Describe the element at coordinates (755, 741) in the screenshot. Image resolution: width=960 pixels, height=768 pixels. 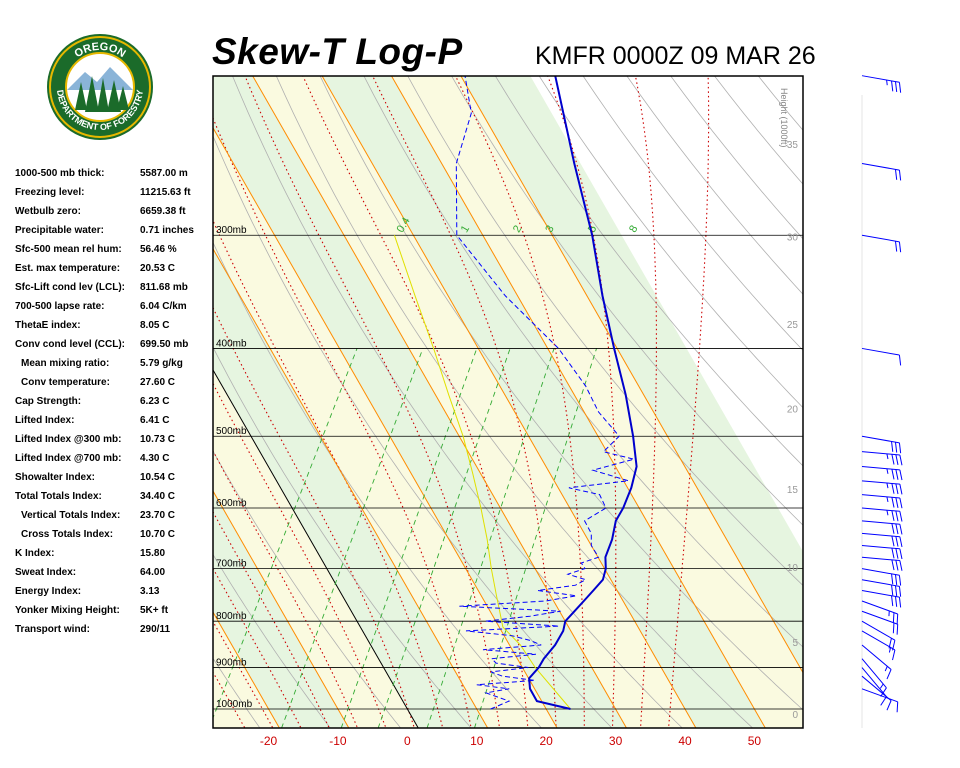
I see `x-tick-label: 50` at that location.